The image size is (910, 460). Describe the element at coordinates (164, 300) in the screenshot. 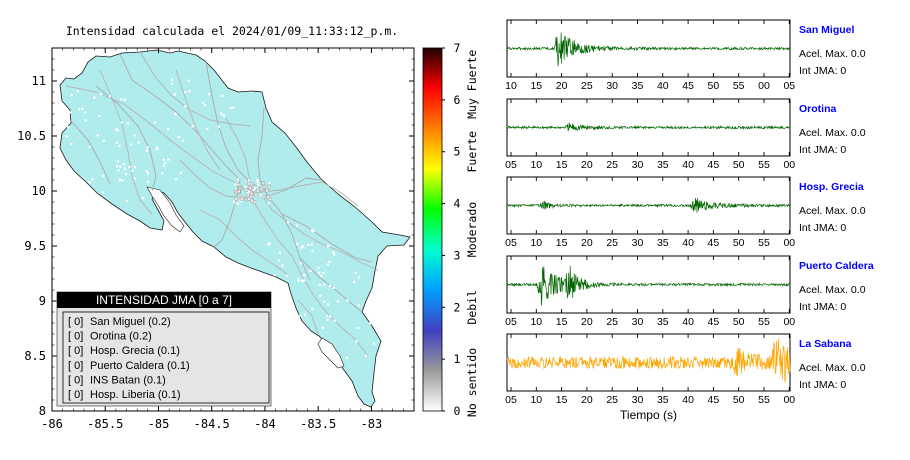

I see `legend-title: INTENSIDAD JMA [0 a 7]` at that location.